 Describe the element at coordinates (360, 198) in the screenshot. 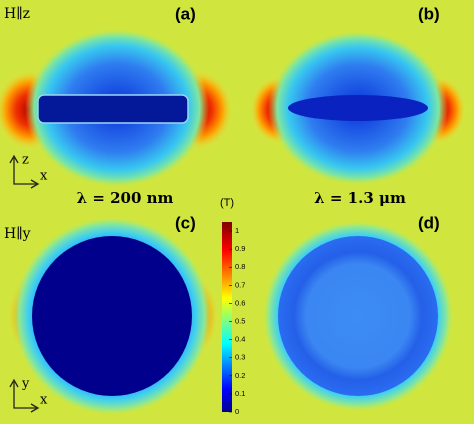

I see `wavelength-label: λ = 1.3 μm` at that location.